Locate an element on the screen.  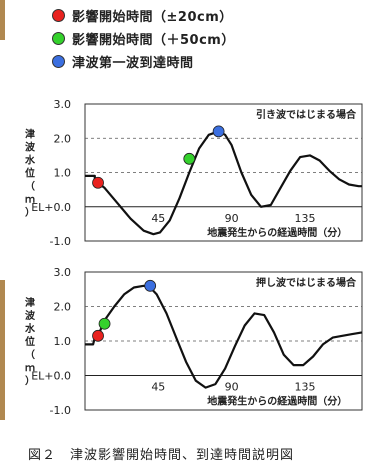
legend-item-green: 影響開始時間（＋50cm） is located at coordinates (143, 38).